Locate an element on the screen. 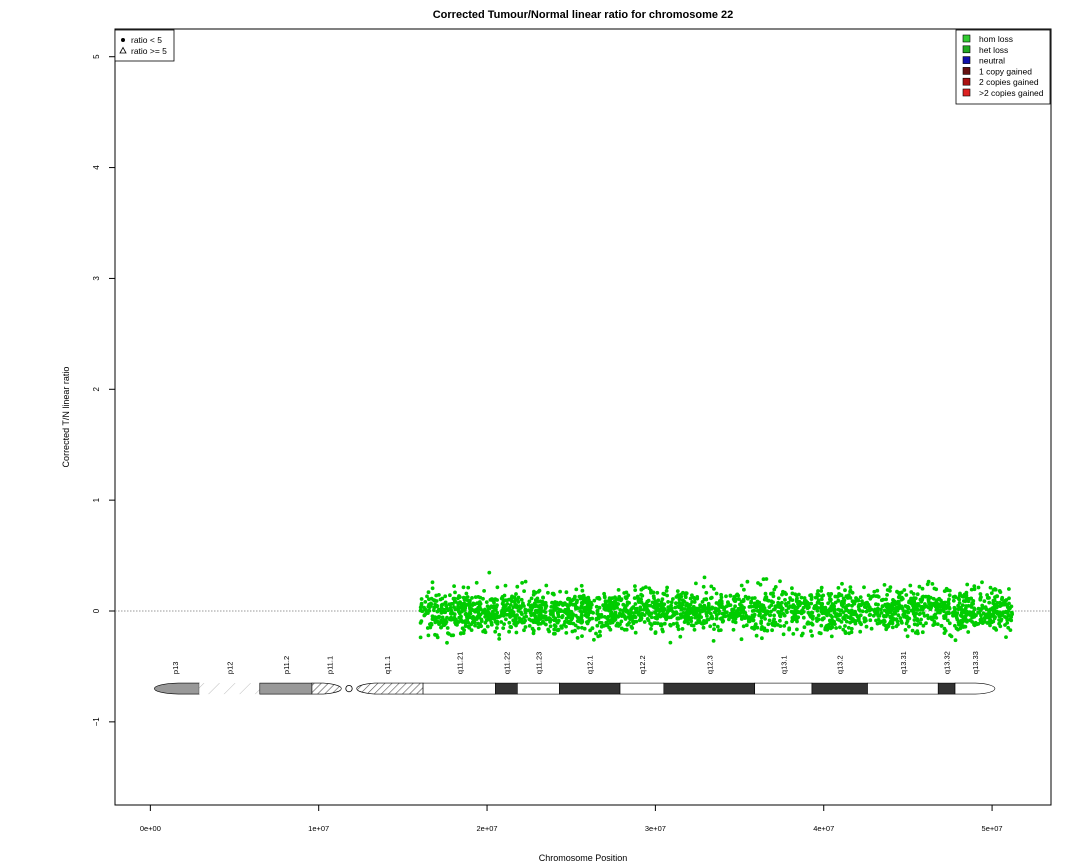  band-label: q11.22 is located at coordinates (506, 663).